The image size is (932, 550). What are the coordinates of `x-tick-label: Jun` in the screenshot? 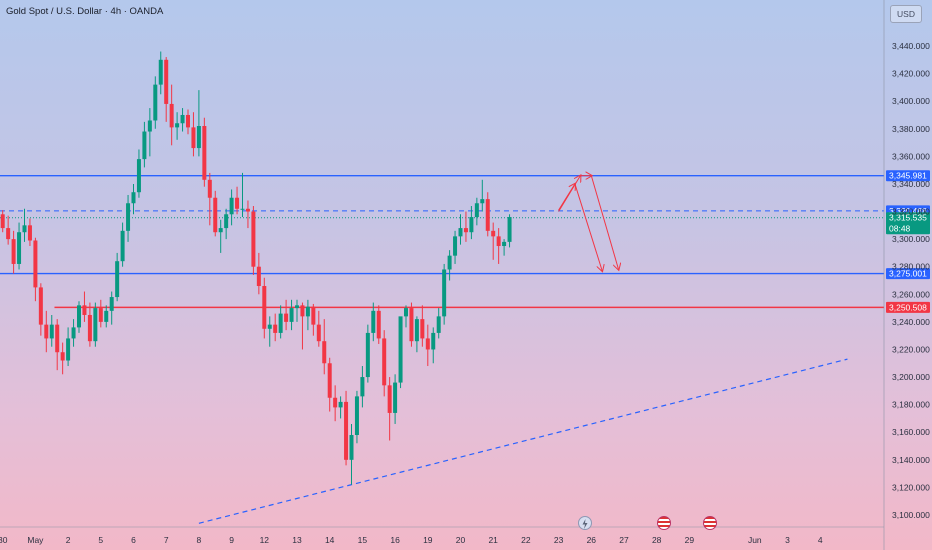 It's located at (755, 540).